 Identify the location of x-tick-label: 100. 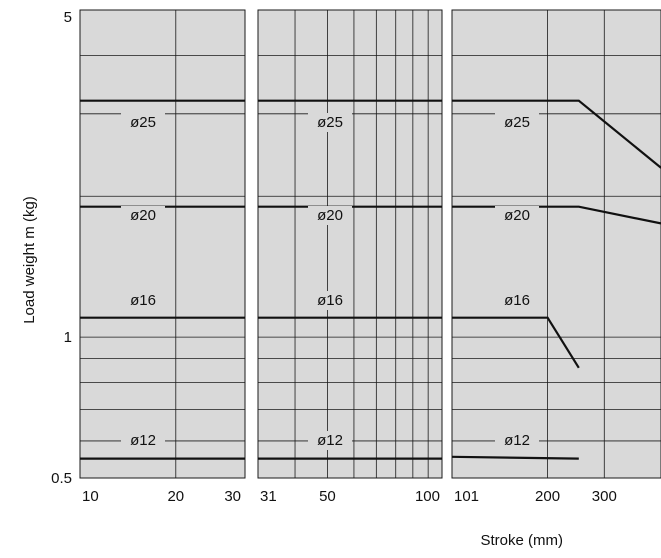
(427, 496).